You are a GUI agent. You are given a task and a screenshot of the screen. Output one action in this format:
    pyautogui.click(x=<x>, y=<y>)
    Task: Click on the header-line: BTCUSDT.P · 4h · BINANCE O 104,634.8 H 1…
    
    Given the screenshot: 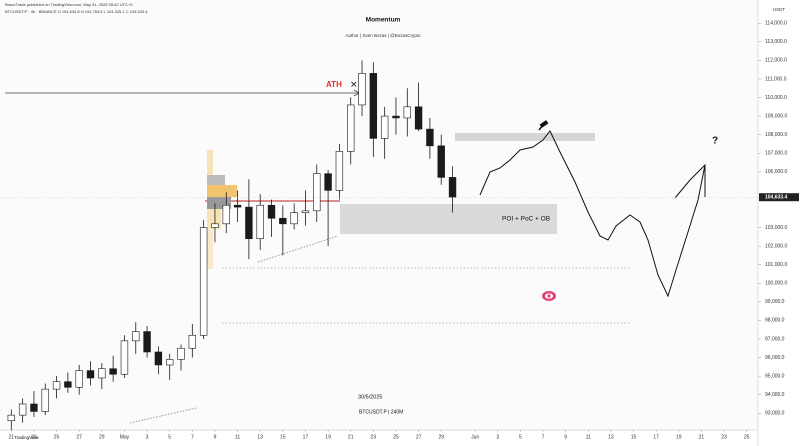 What is the action you would take?
    pyautogui.click(x=76, y=11)
    